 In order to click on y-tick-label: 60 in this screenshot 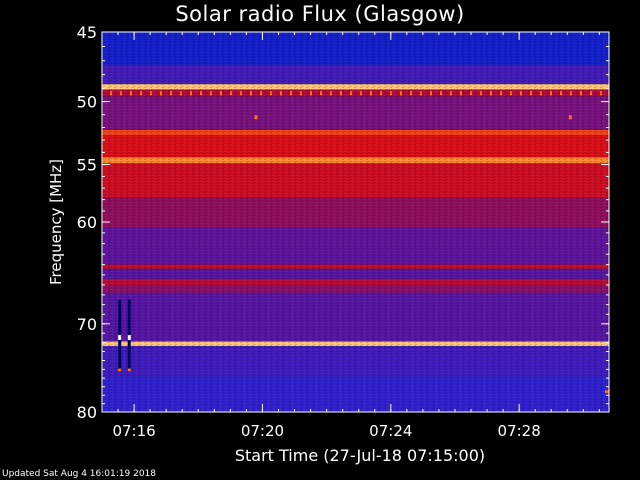, I will do `click(87, 222)`.